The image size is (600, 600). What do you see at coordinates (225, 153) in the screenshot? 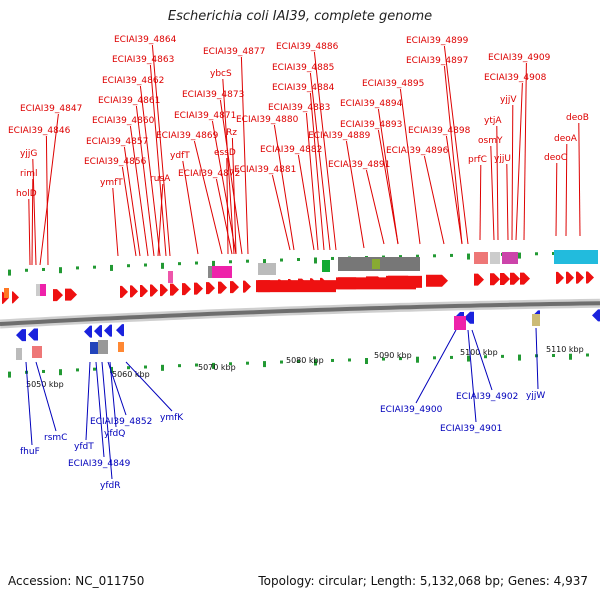
I see `forward-gene-label: essD` at bounding box center [225, 153].